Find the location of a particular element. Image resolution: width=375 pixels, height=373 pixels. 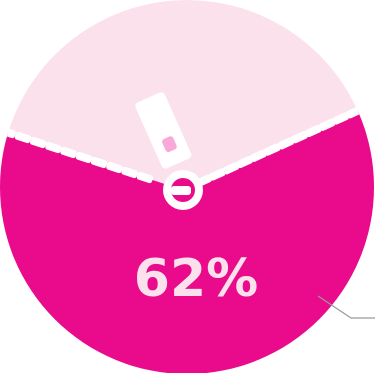

zipper-pull-icon is located at coordinates (169, 151).